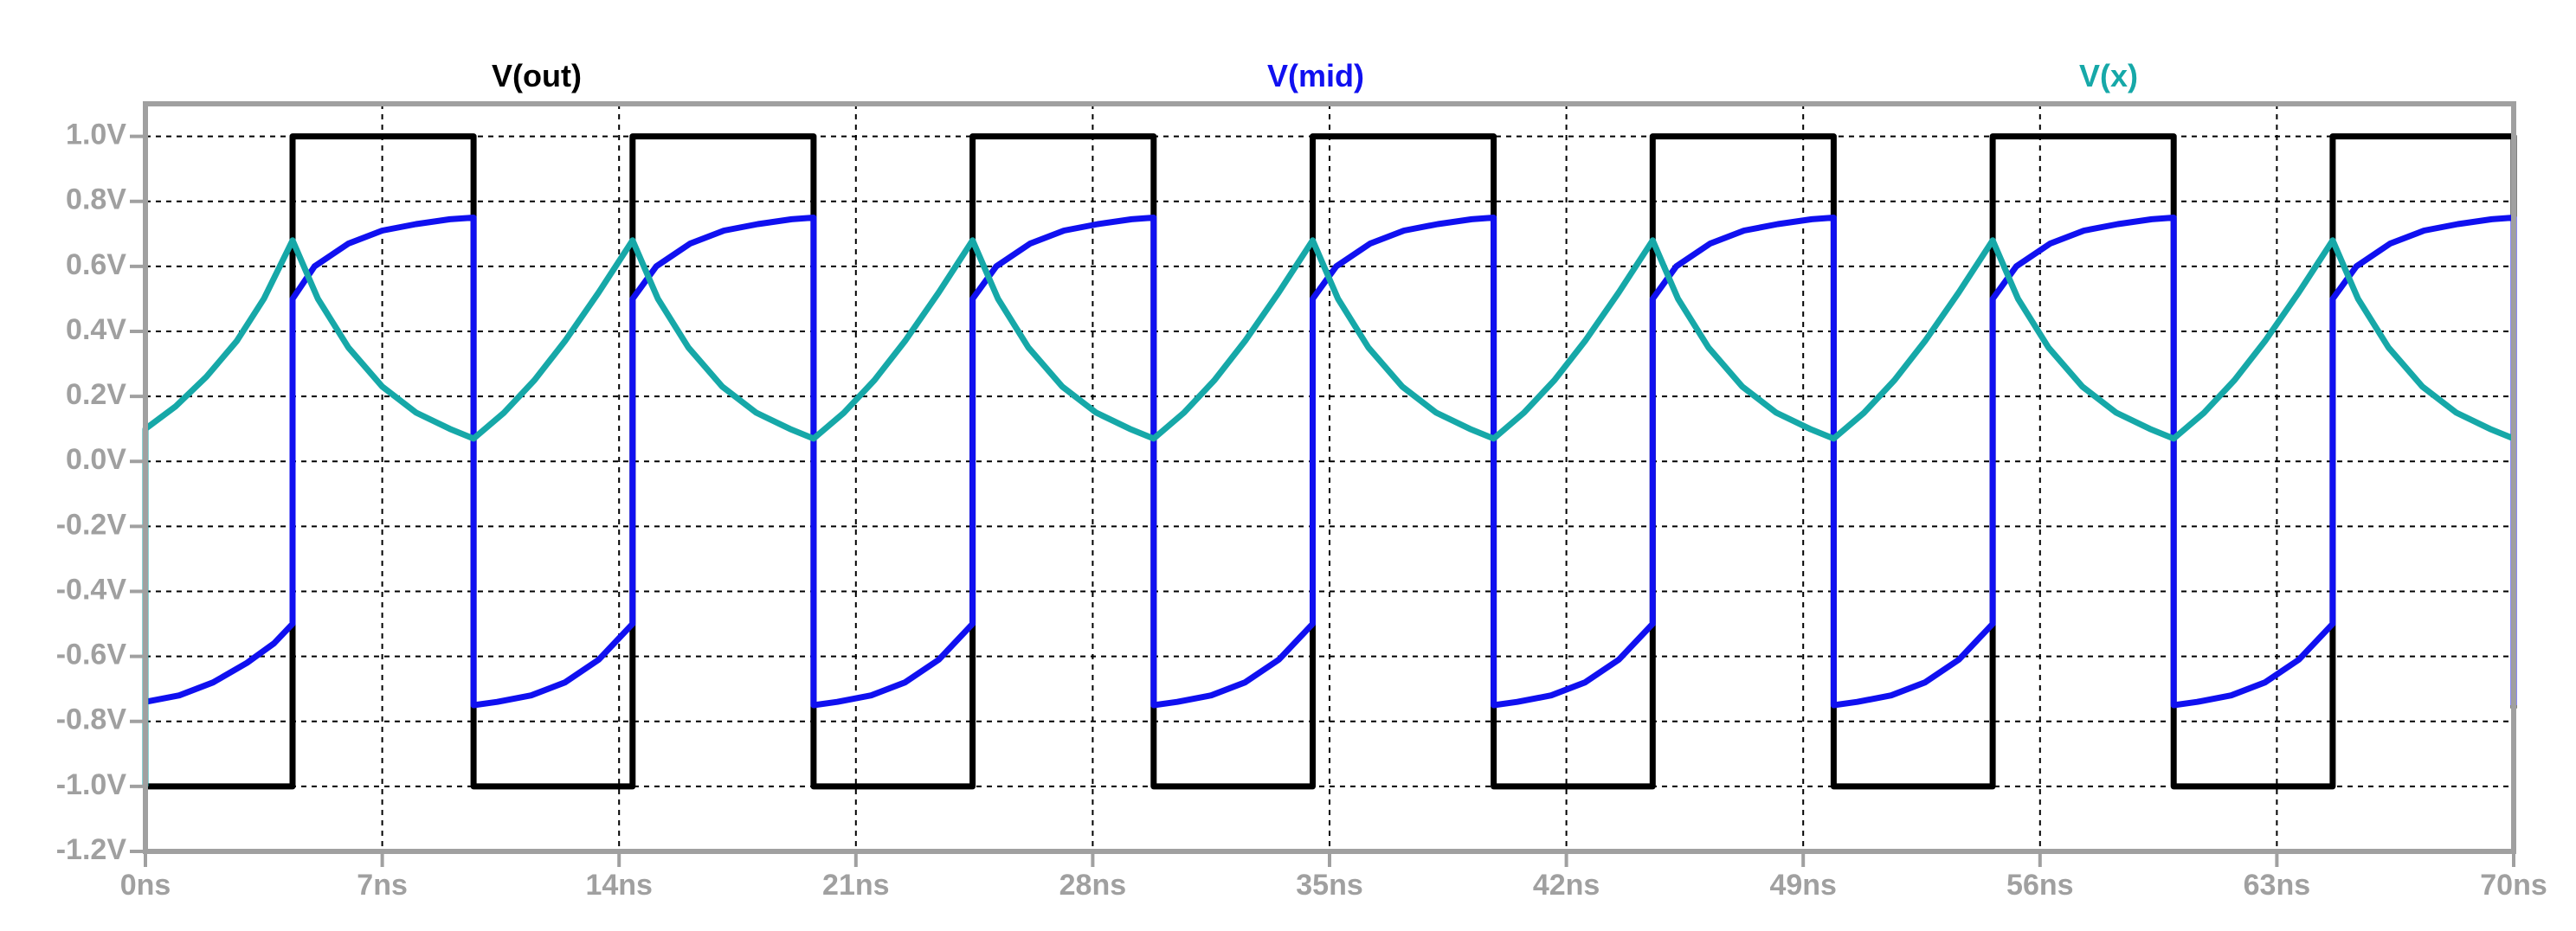  Describe the element at coordinates (96, 264) in the screenshot. I see `y-tick-label: 0.6V` at that location.